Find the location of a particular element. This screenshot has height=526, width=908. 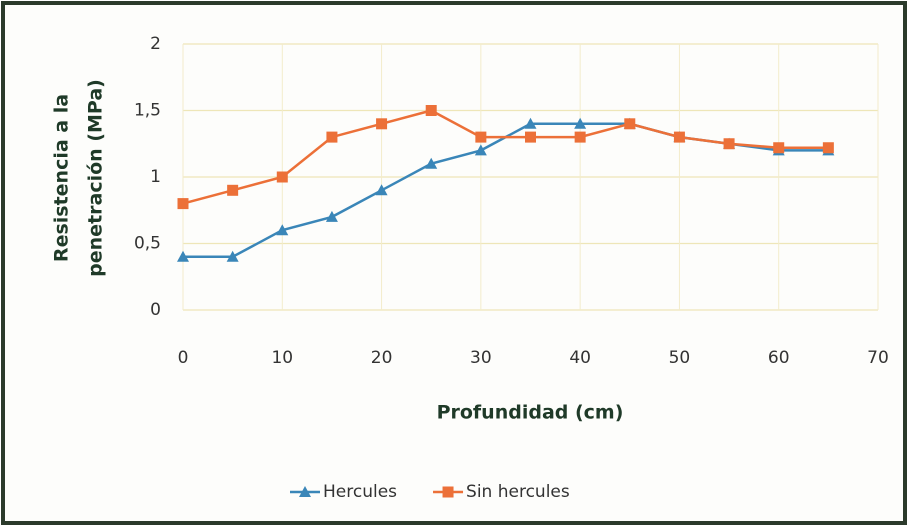

legend-label: Hercules is located at coordinates (360, 492).